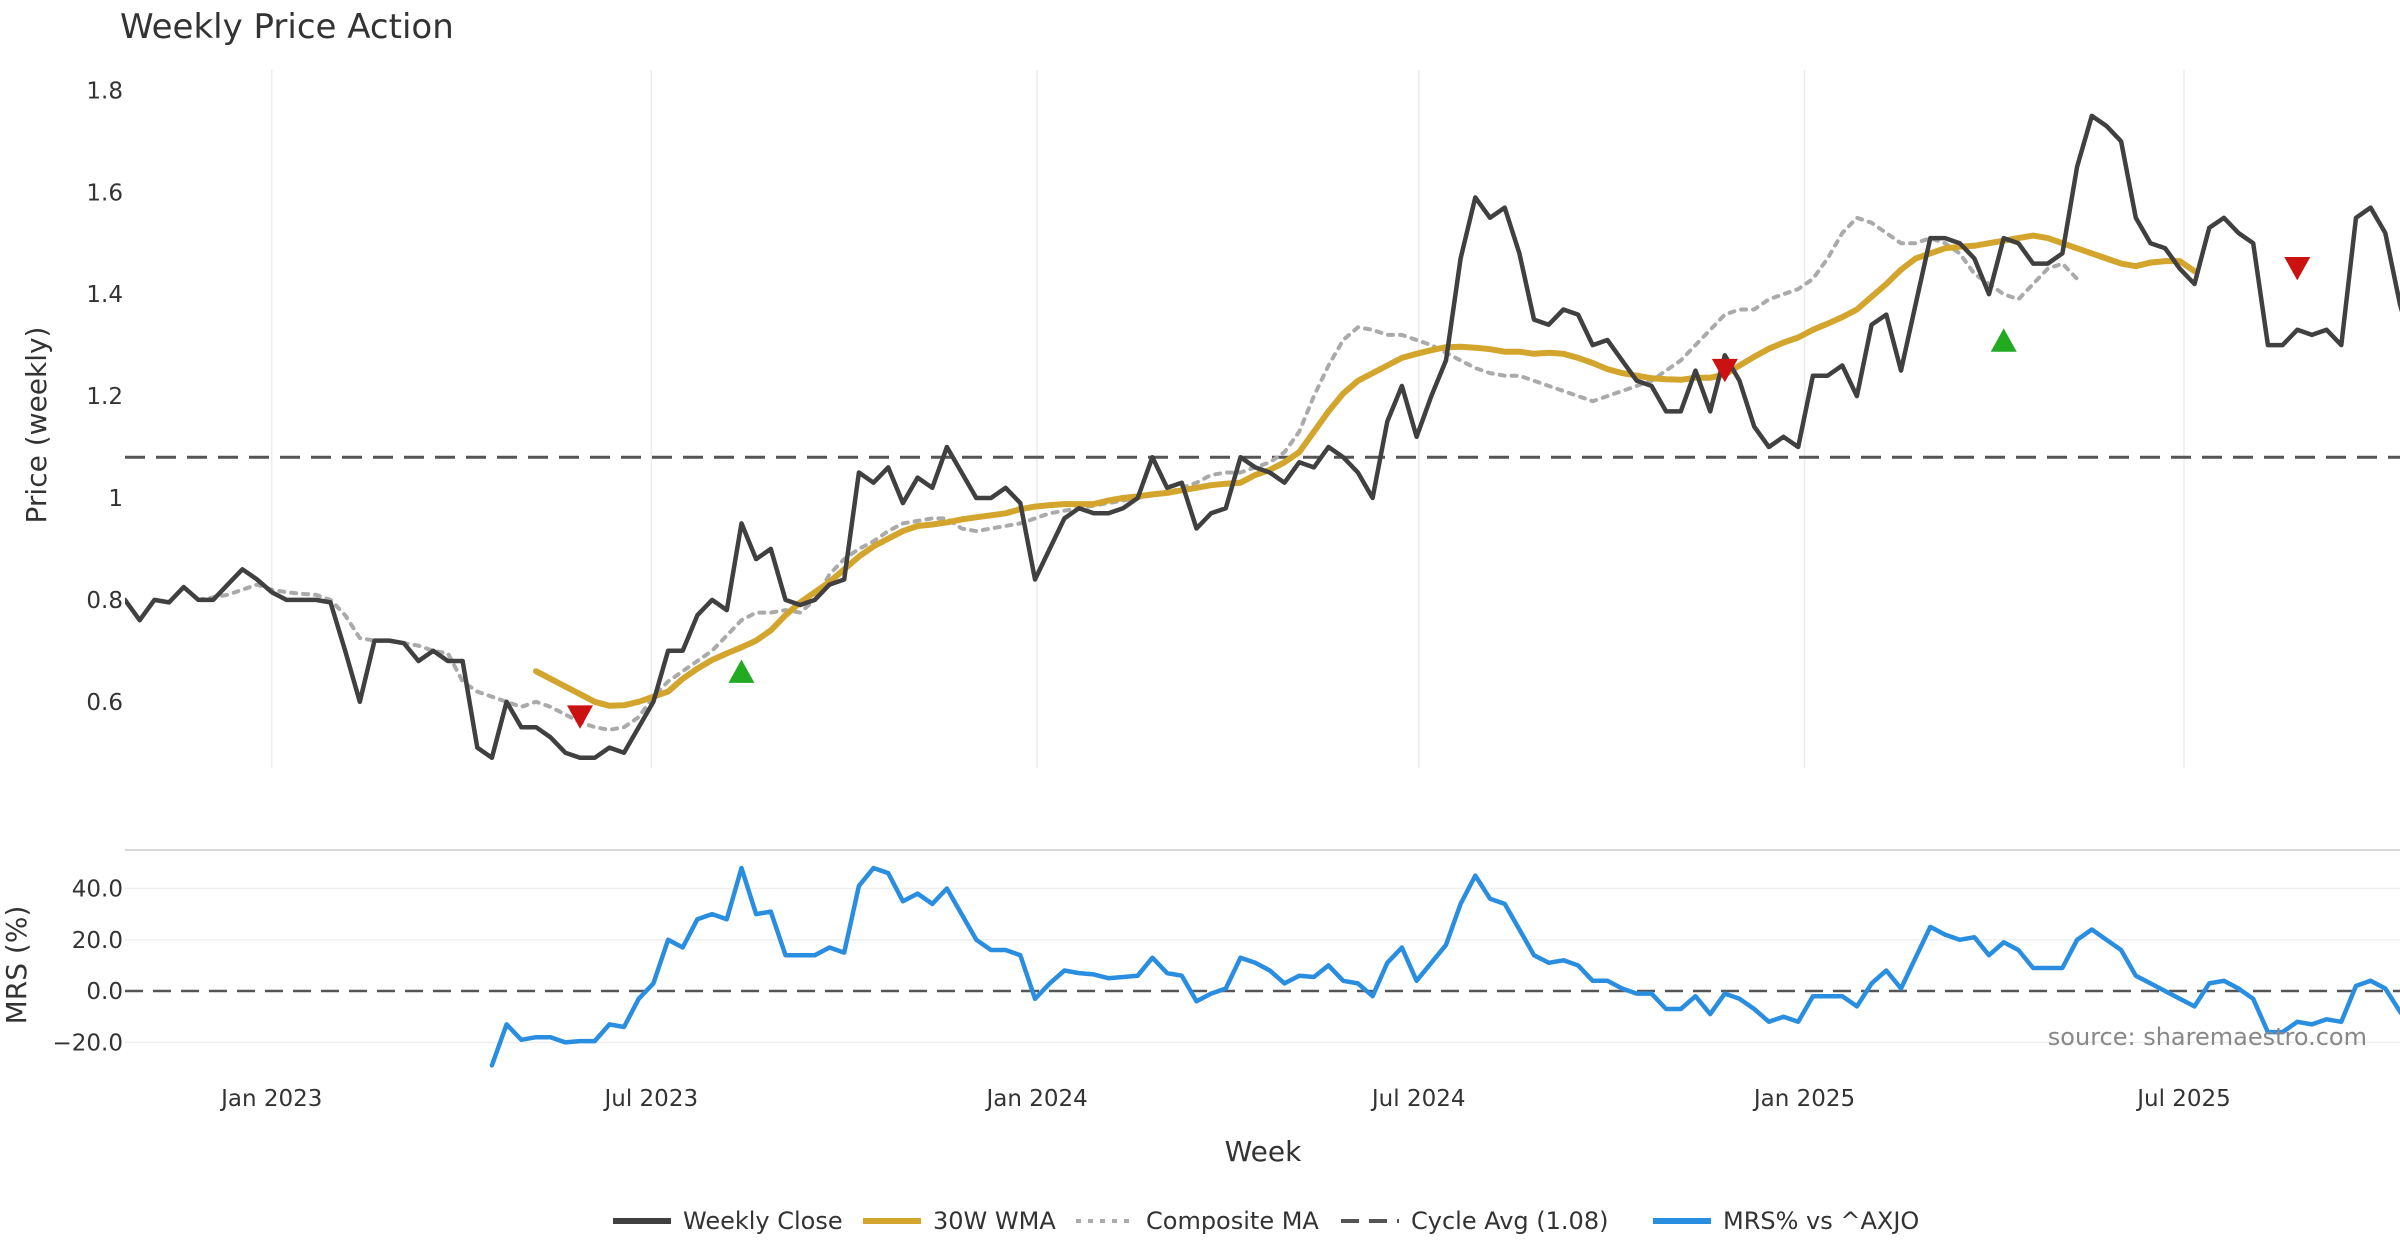 The width and height of the screenshot is (2400, 1260). Describe the element at coordinates (763, 1221) in the screenshot. I see `legend-label: Weekly Close` at that location.